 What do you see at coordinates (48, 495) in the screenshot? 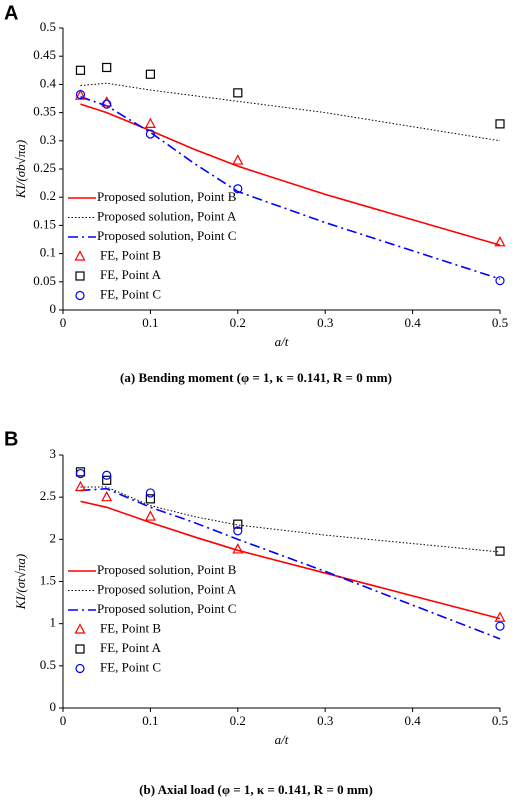
I see `y-tick-label: 2.5` at bounding box center [48, 495].